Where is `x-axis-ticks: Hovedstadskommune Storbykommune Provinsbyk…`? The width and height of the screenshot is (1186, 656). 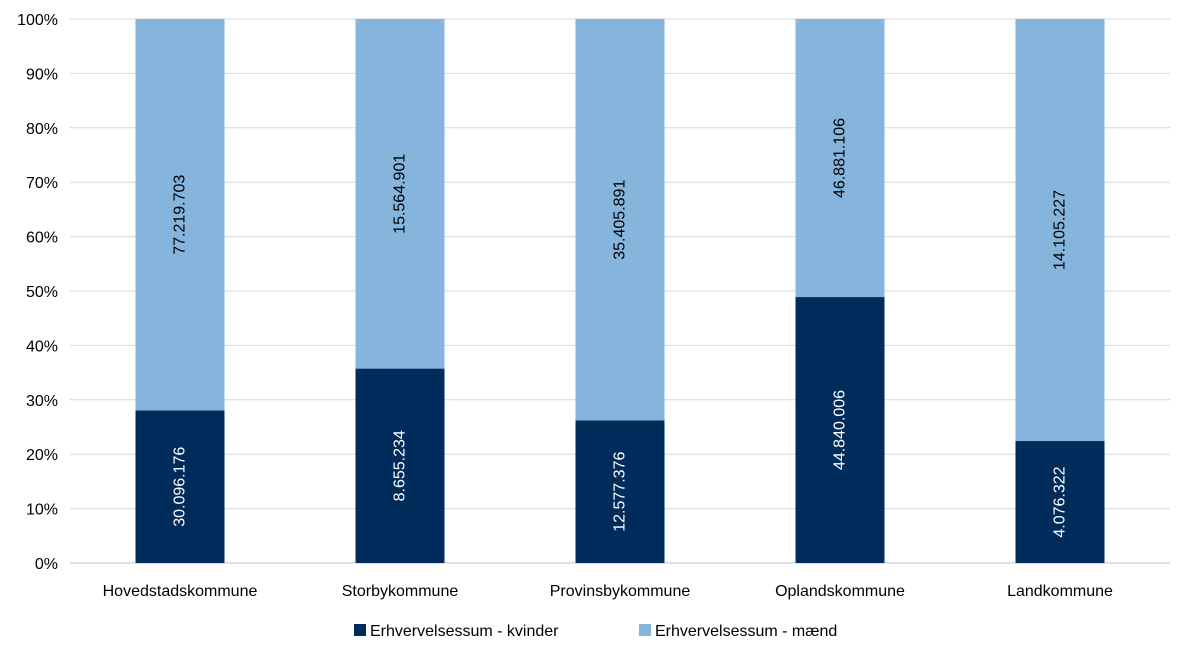 x-axis-ticks: Hovedstadskommune Storbykommune Provinsbyk… is located at coordinates (608, 591).